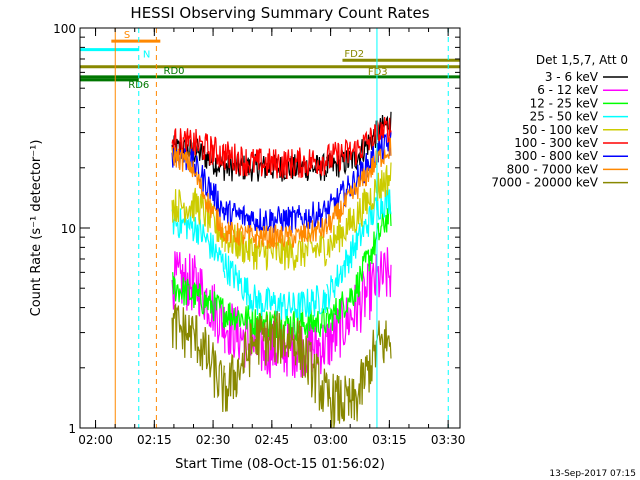  I want to click on legend-header: Det 1,5,7, Att 0, so click(582, 60).